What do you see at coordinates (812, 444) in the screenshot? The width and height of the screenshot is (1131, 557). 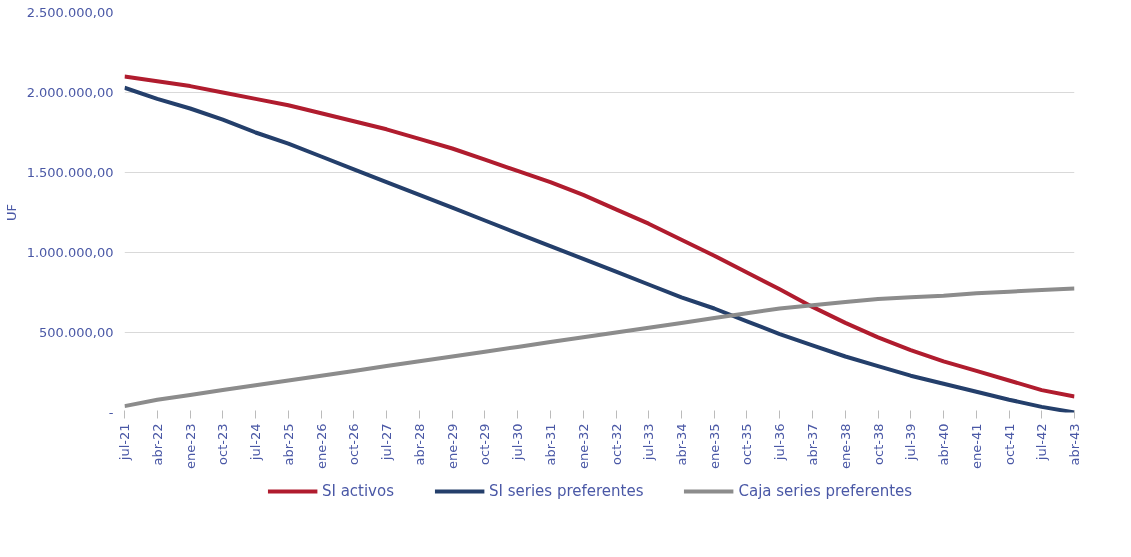 I see `x-tick-label: abr-37` at bounding box center [812, 444].